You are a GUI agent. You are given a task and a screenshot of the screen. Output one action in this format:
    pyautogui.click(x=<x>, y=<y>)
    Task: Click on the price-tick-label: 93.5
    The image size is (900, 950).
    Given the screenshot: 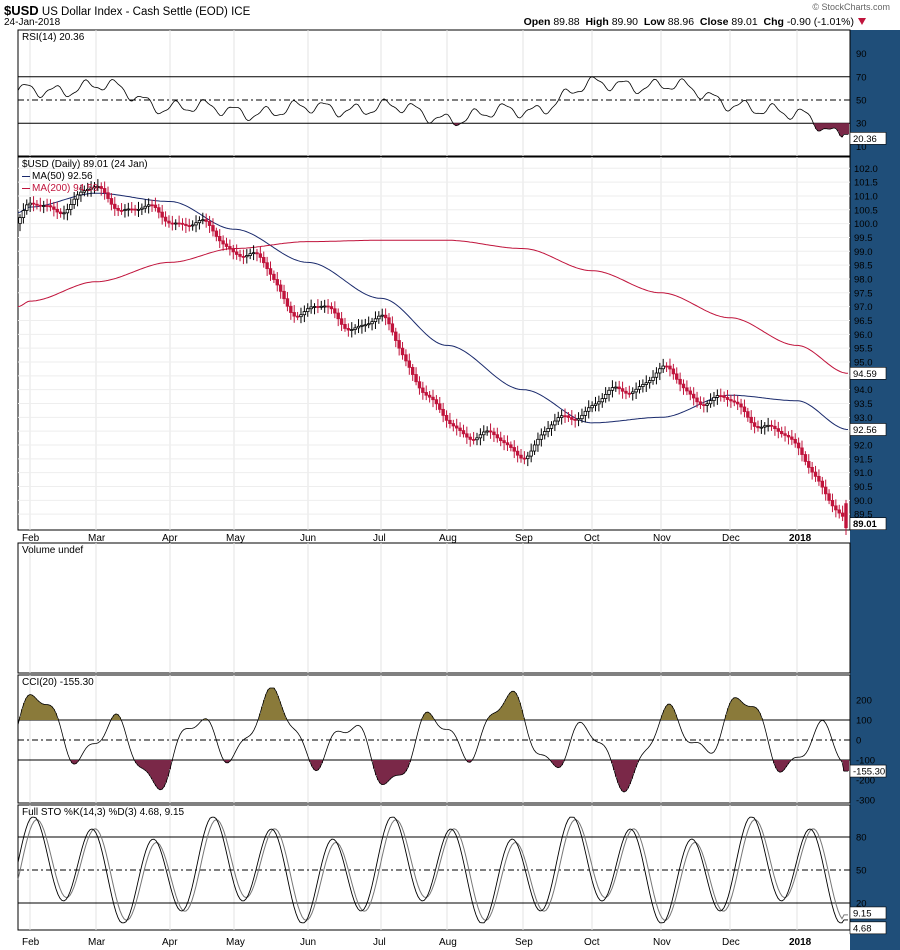 What is the action you would take?
    pyautogui.click(x=863, y=404)
    